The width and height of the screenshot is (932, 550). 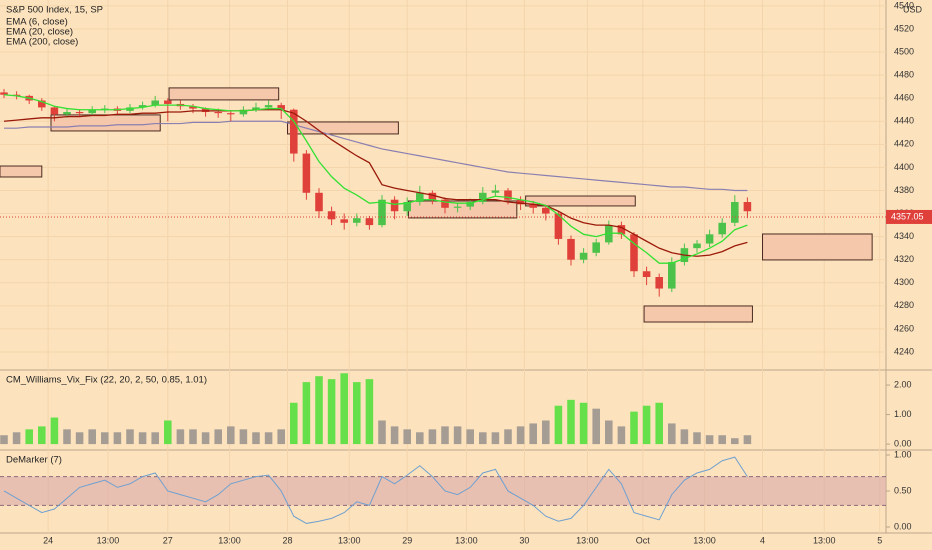 What do you see at coordinates (48, 540) in the screenshot?
I see `x-tick-label: 24` at bounding box center [48, 540].